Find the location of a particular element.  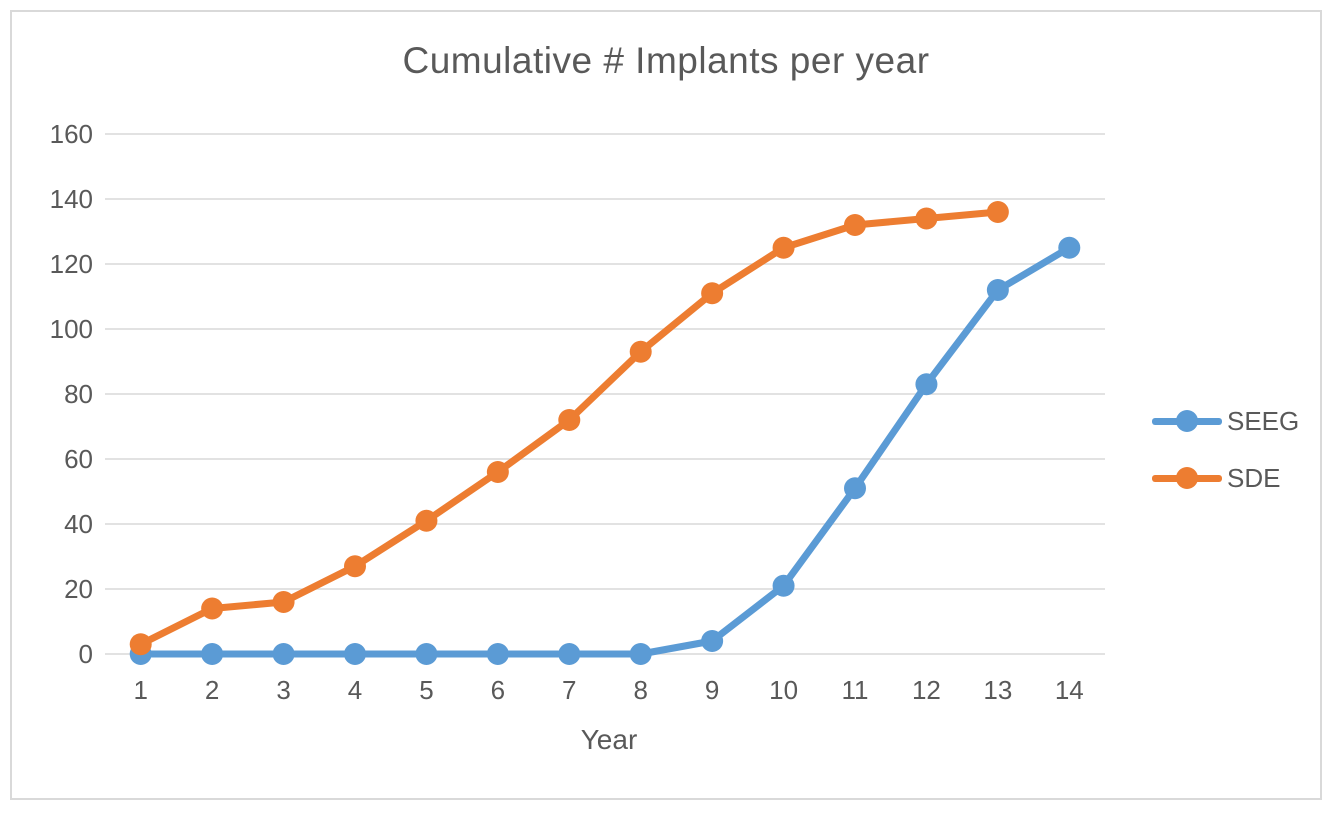

legend: SEEG SDE is located at coordinates (1225, 449).